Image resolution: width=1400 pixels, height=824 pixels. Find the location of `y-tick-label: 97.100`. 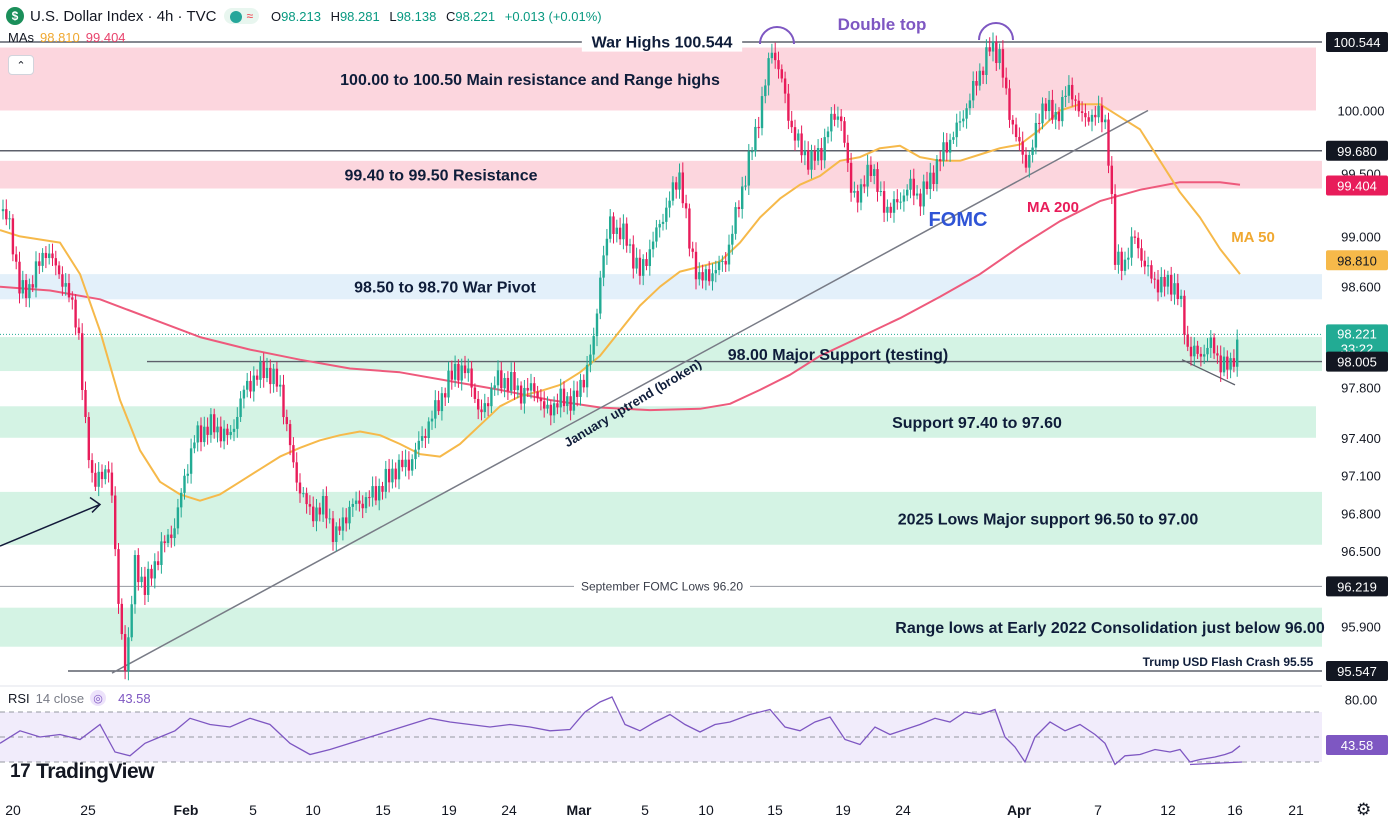

y-tick-label: 97.100 is located at coordinates (1361, 476).